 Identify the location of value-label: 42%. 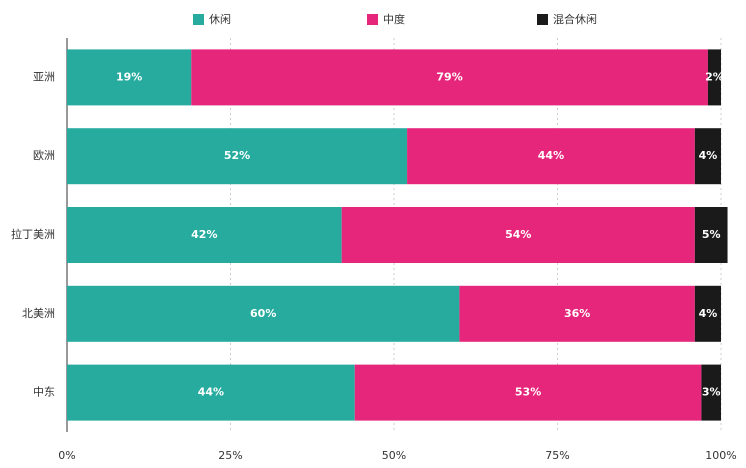
(204, 234).